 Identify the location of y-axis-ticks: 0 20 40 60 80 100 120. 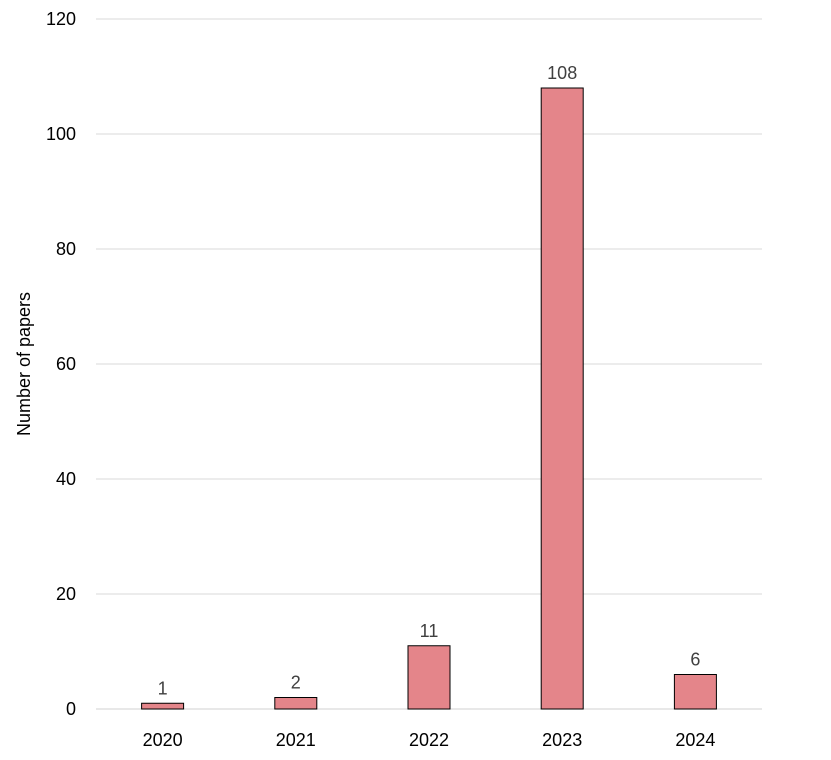
(61, 364).